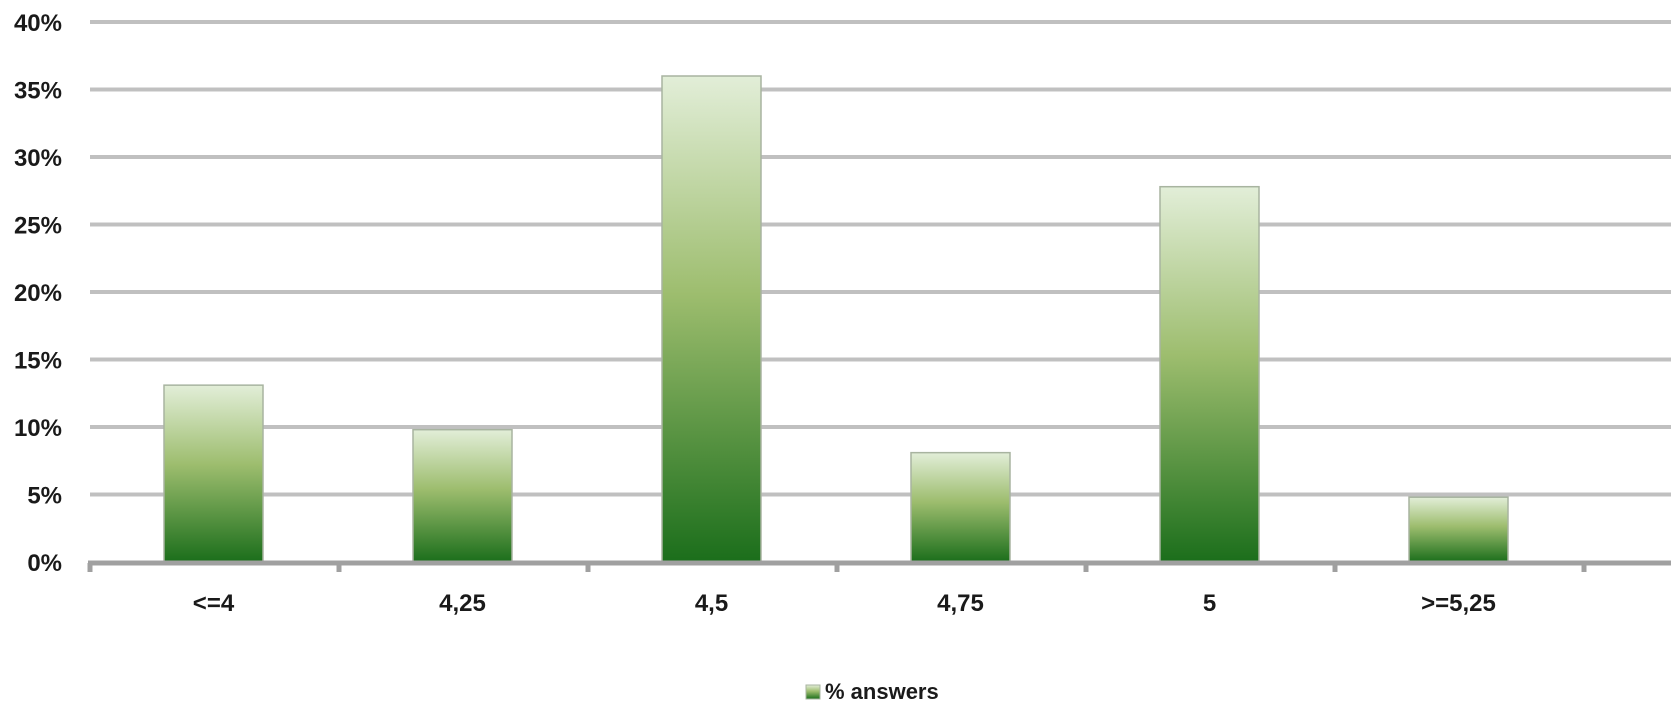 This screenshot has height=702, width=1671. What do you see at coordinates (38, 158) in the screenshot?
I see `y-tick-label: 30%` at bounding box center [38, 158].